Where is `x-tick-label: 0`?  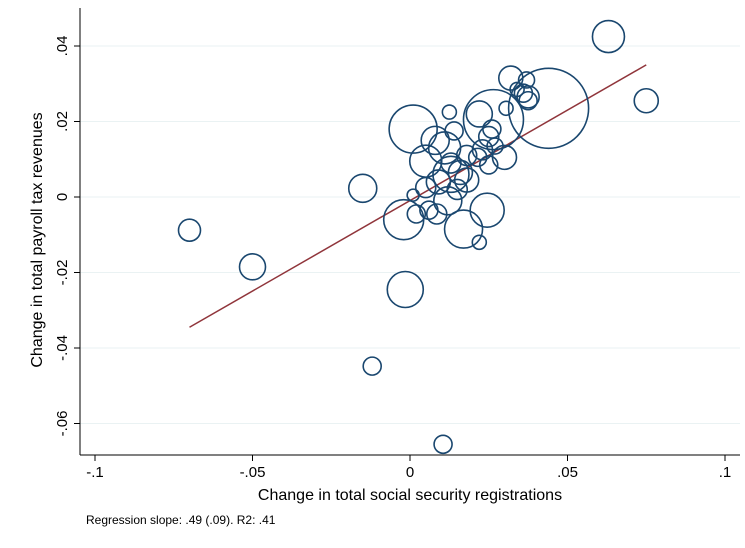
x-tick-label: 0 is located at coordinates (410, 472).